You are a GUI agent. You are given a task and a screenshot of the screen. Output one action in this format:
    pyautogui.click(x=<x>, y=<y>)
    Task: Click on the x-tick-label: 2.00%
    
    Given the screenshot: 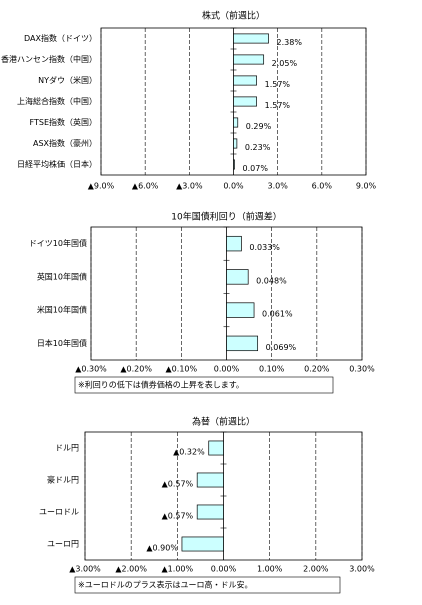 What is the action you would take?
    pyautogui.click(x=316, y=569)
    